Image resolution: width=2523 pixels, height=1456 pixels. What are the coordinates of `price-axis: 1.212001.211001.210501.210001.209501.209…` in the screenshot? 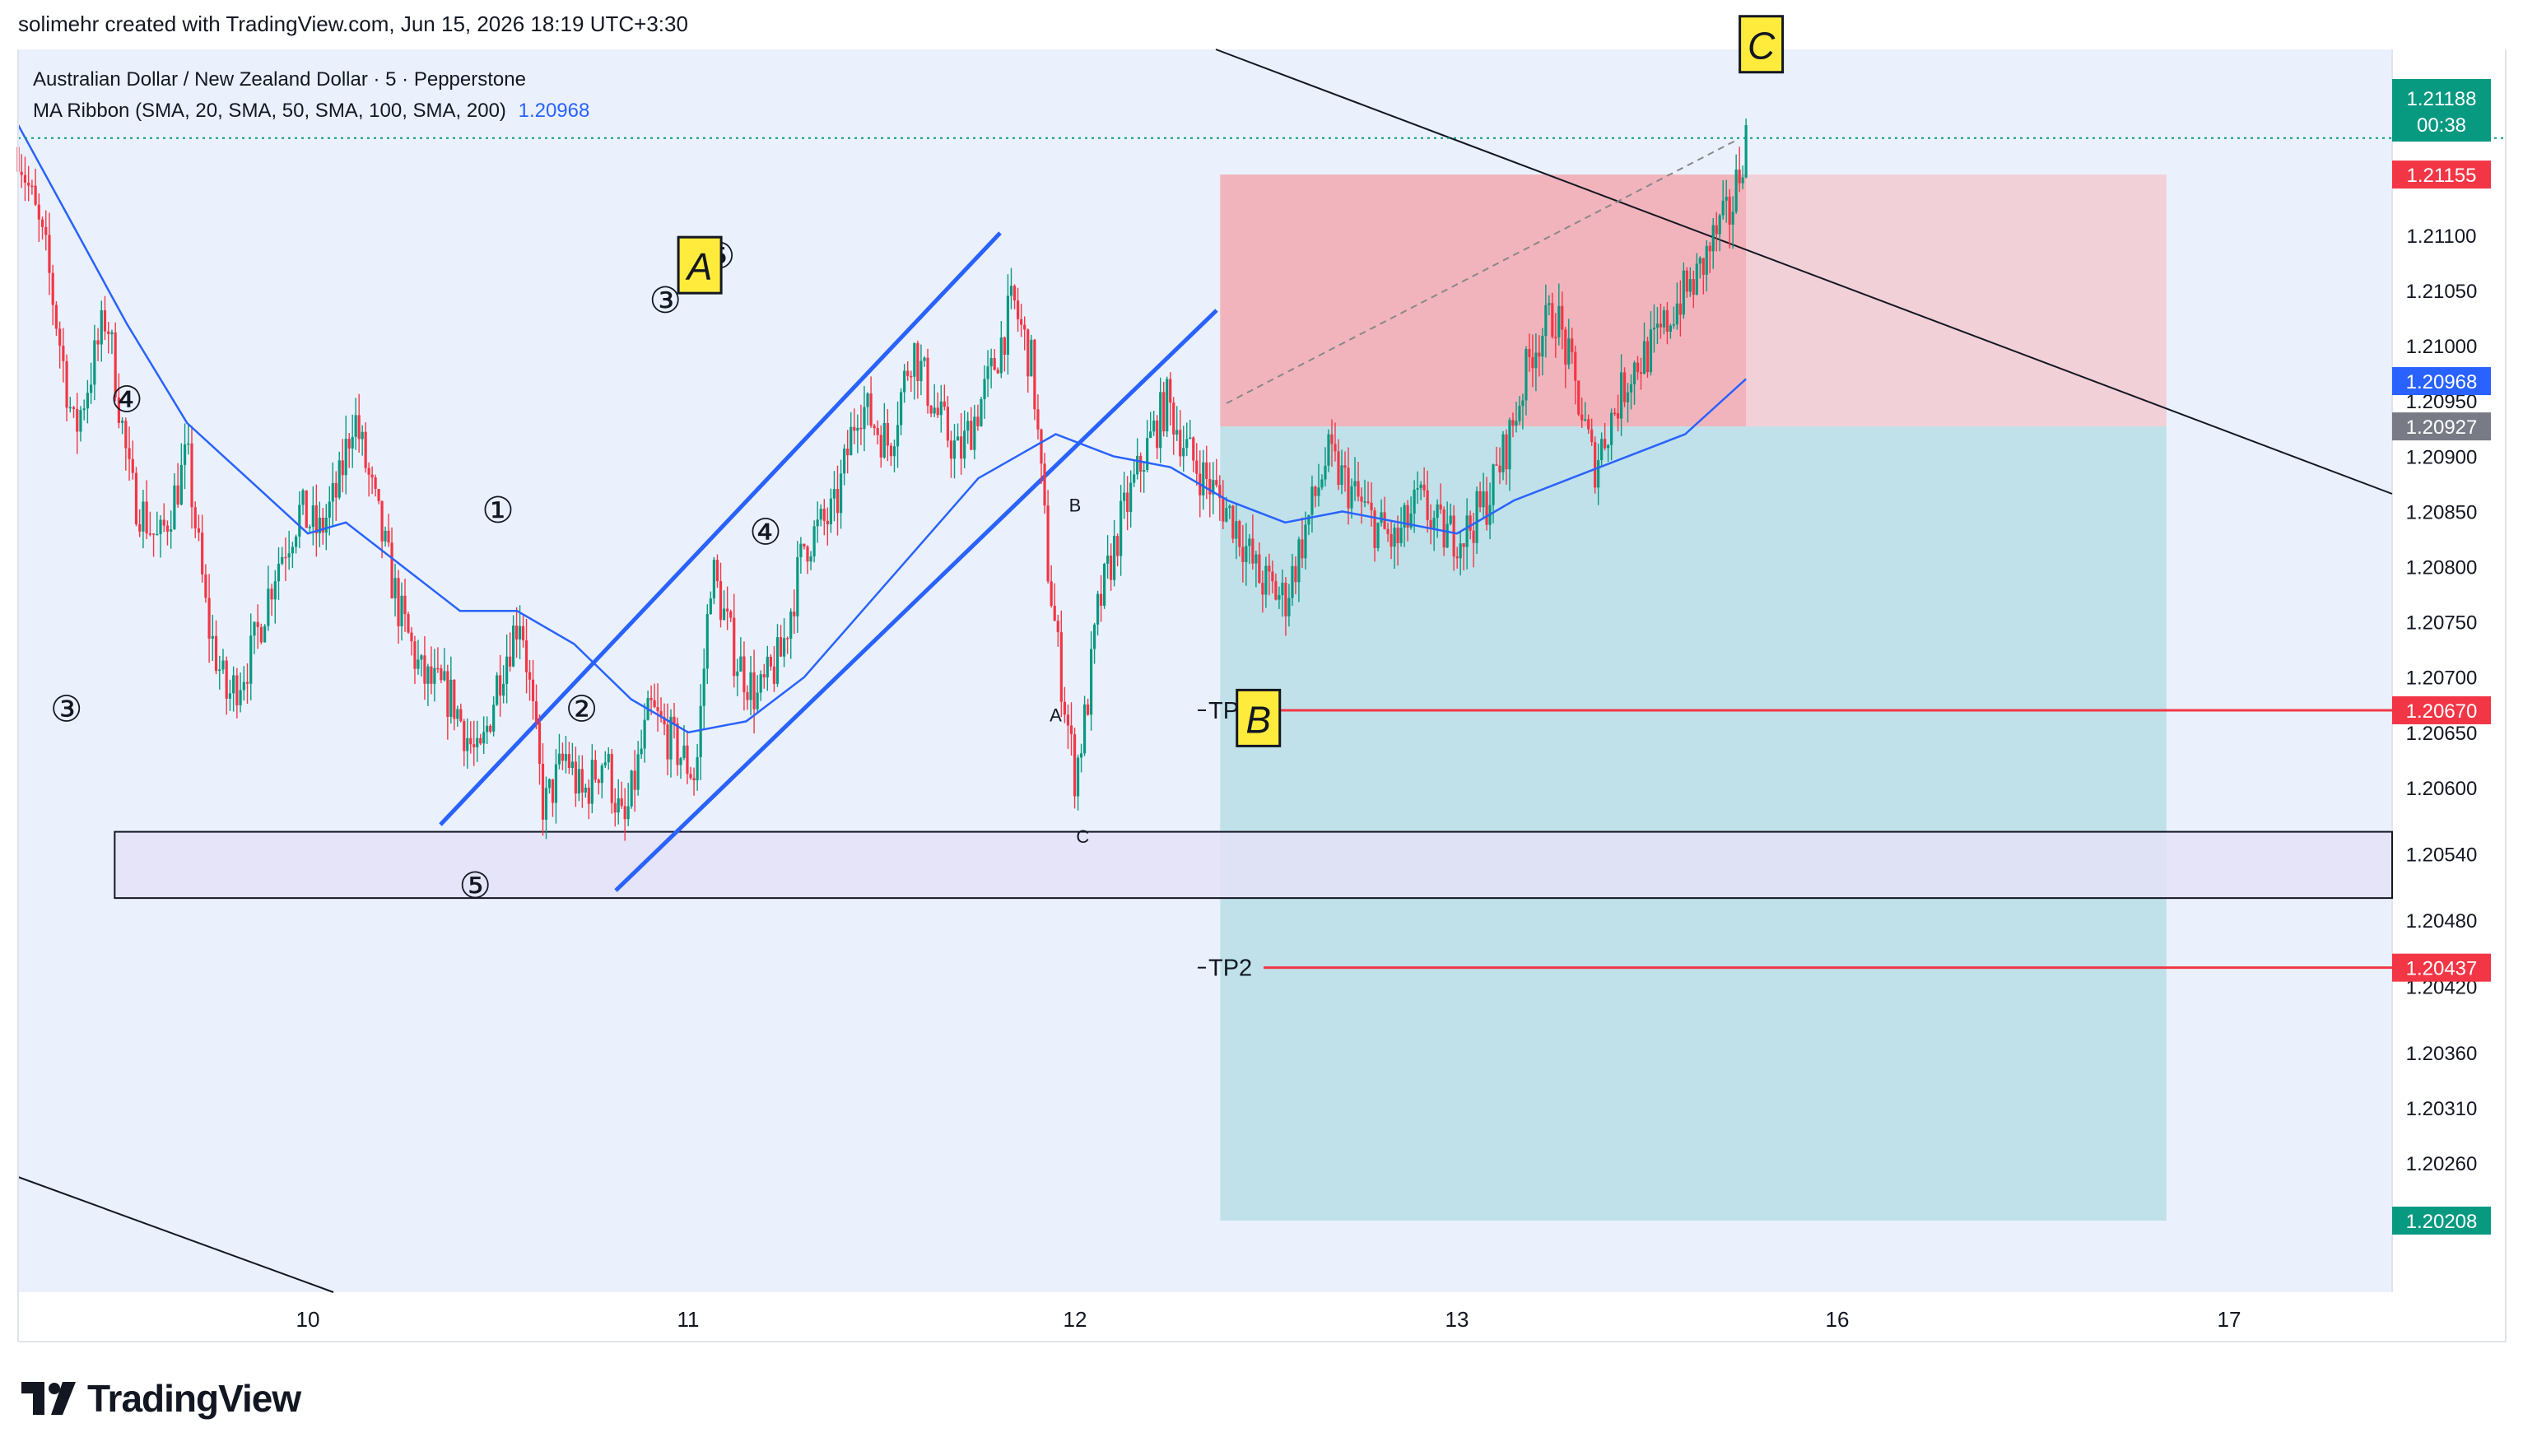 It's located at (2442, 645).